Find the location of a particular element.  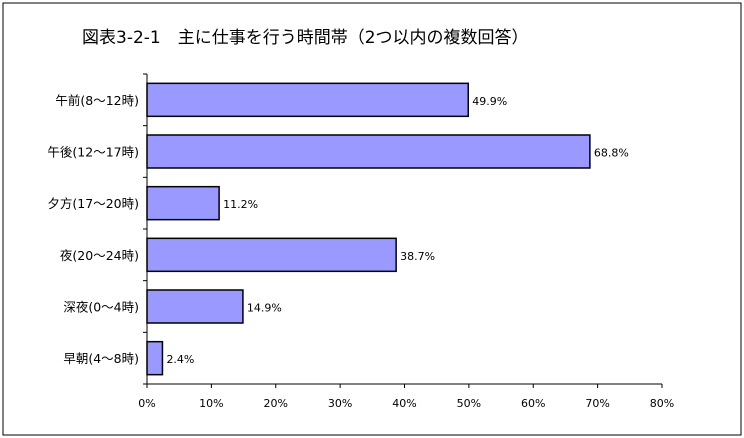

category-label: 早朝(4～8時) is located at coordinates (101, 358).